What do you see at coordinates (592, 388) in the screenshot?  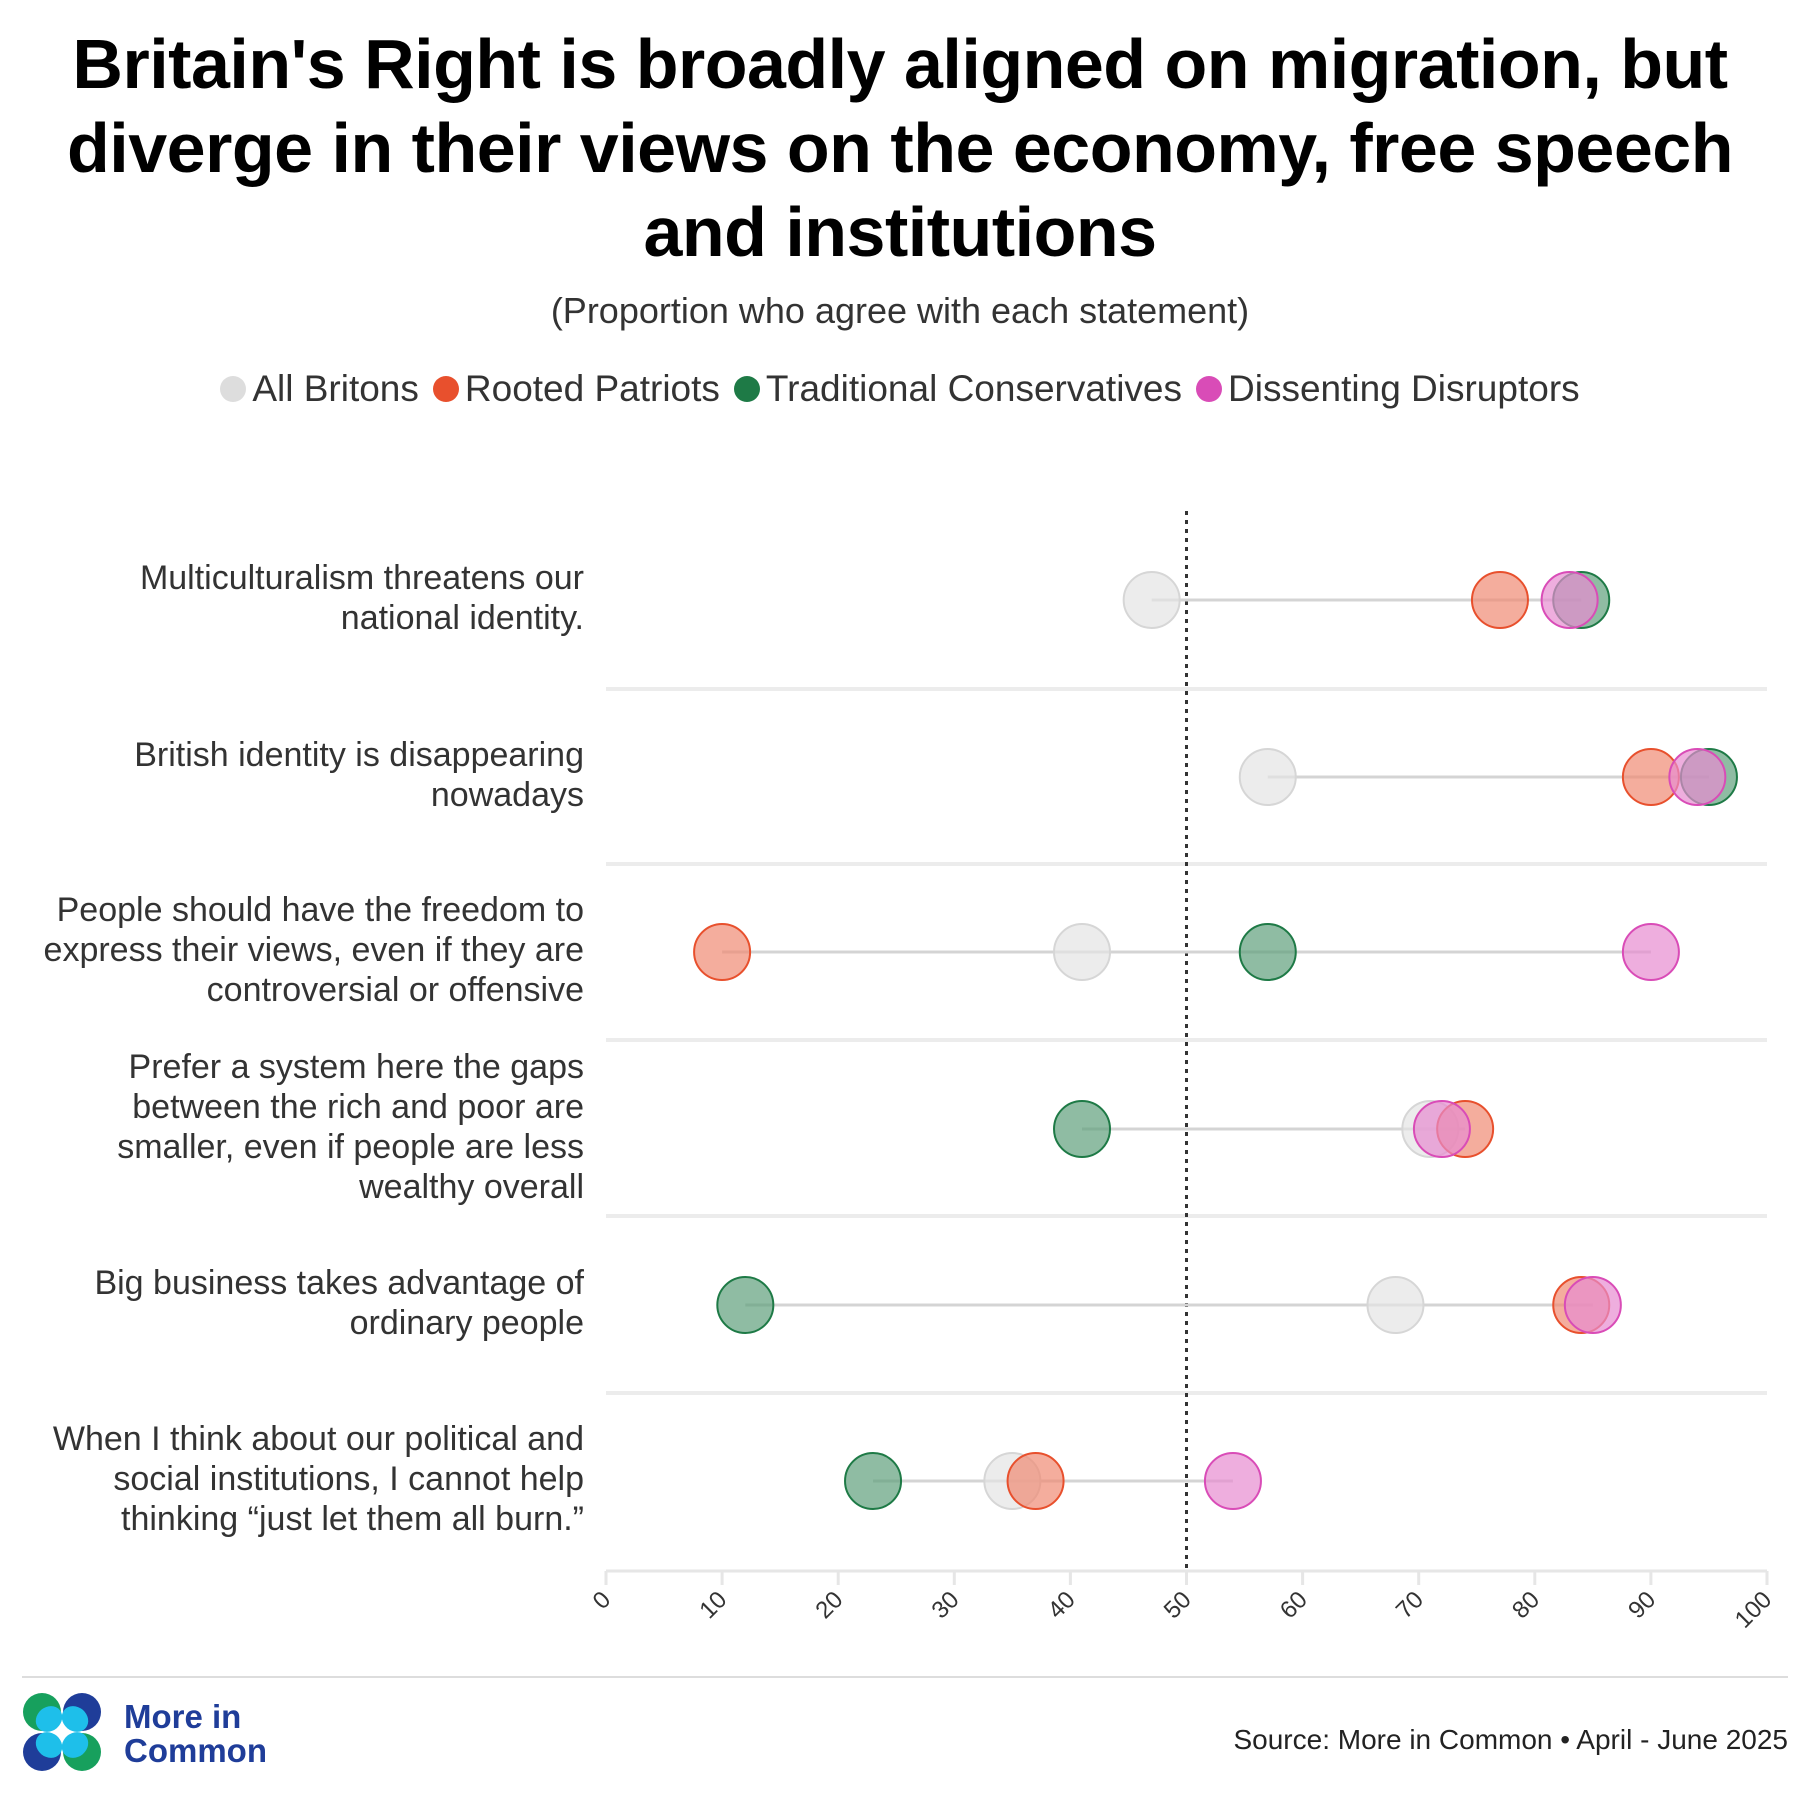 I see `legend-label: Rooted Patriots` at bounding box center [592, 388].